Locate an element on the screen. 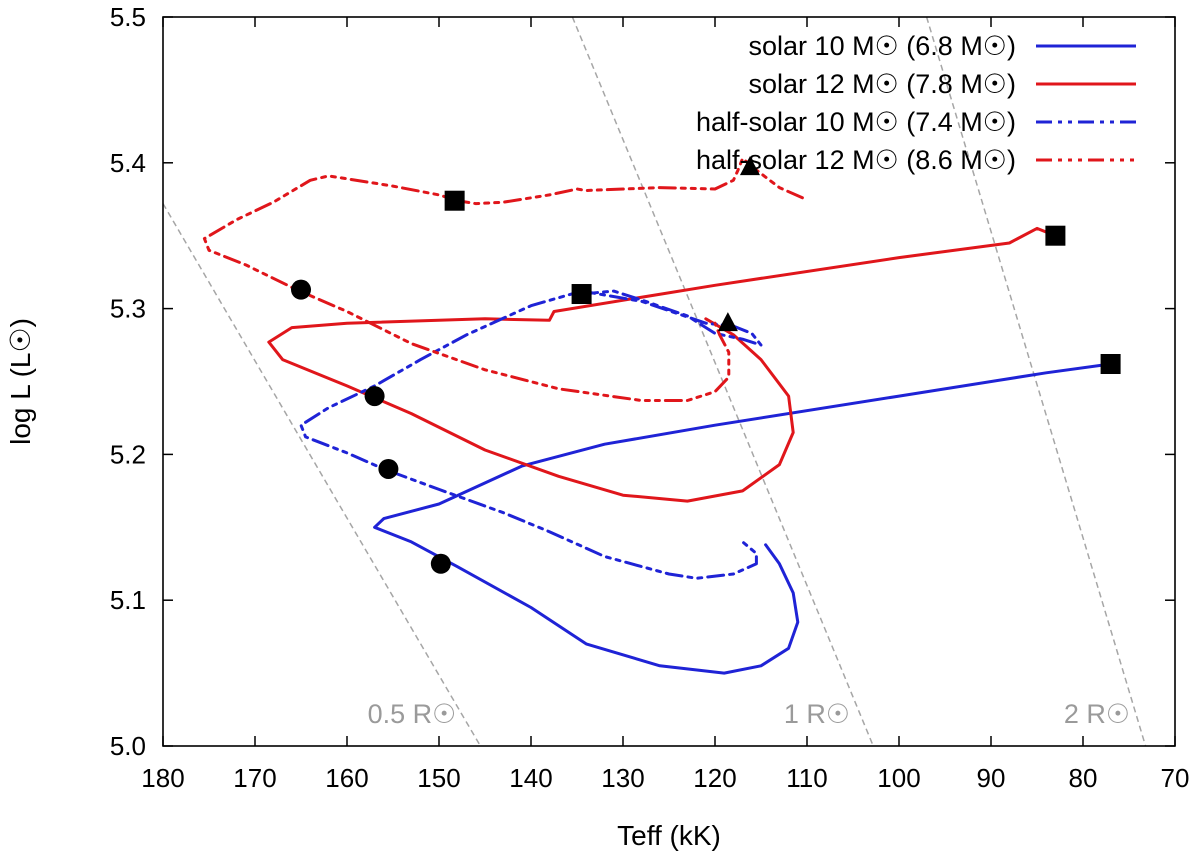 This screenshot has width=1200, height=856. x-tick-label: 140 is located at coordinates (530, 778).